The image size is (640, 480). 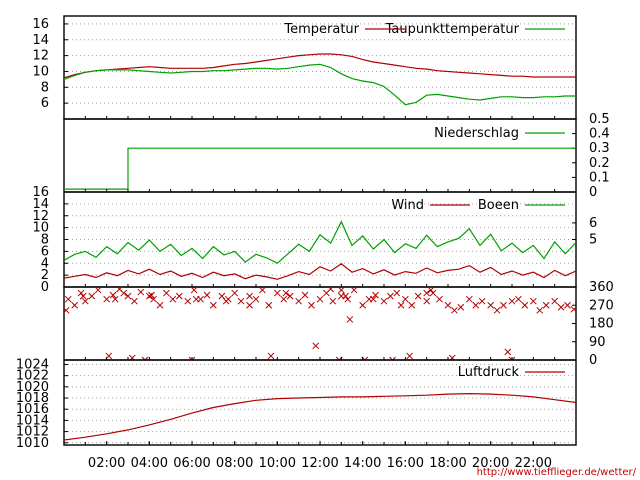 I want to click on ytick-label-right-wind_direction-0: 0, so click(x=593, y=360).